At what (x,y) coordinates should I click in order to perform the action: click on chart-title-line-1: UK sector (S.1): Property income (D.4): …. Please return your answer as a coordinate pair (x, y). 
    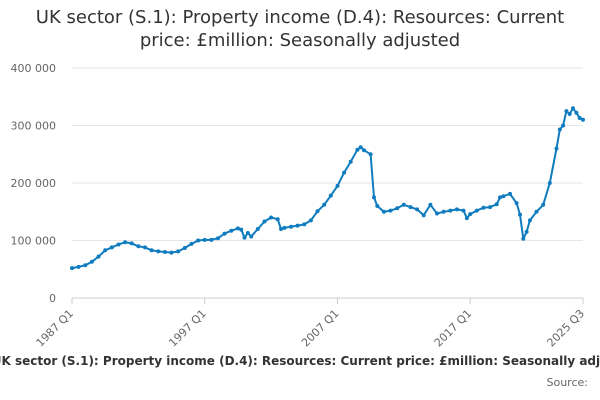
    Looking at the image, I should click on (300, 17).